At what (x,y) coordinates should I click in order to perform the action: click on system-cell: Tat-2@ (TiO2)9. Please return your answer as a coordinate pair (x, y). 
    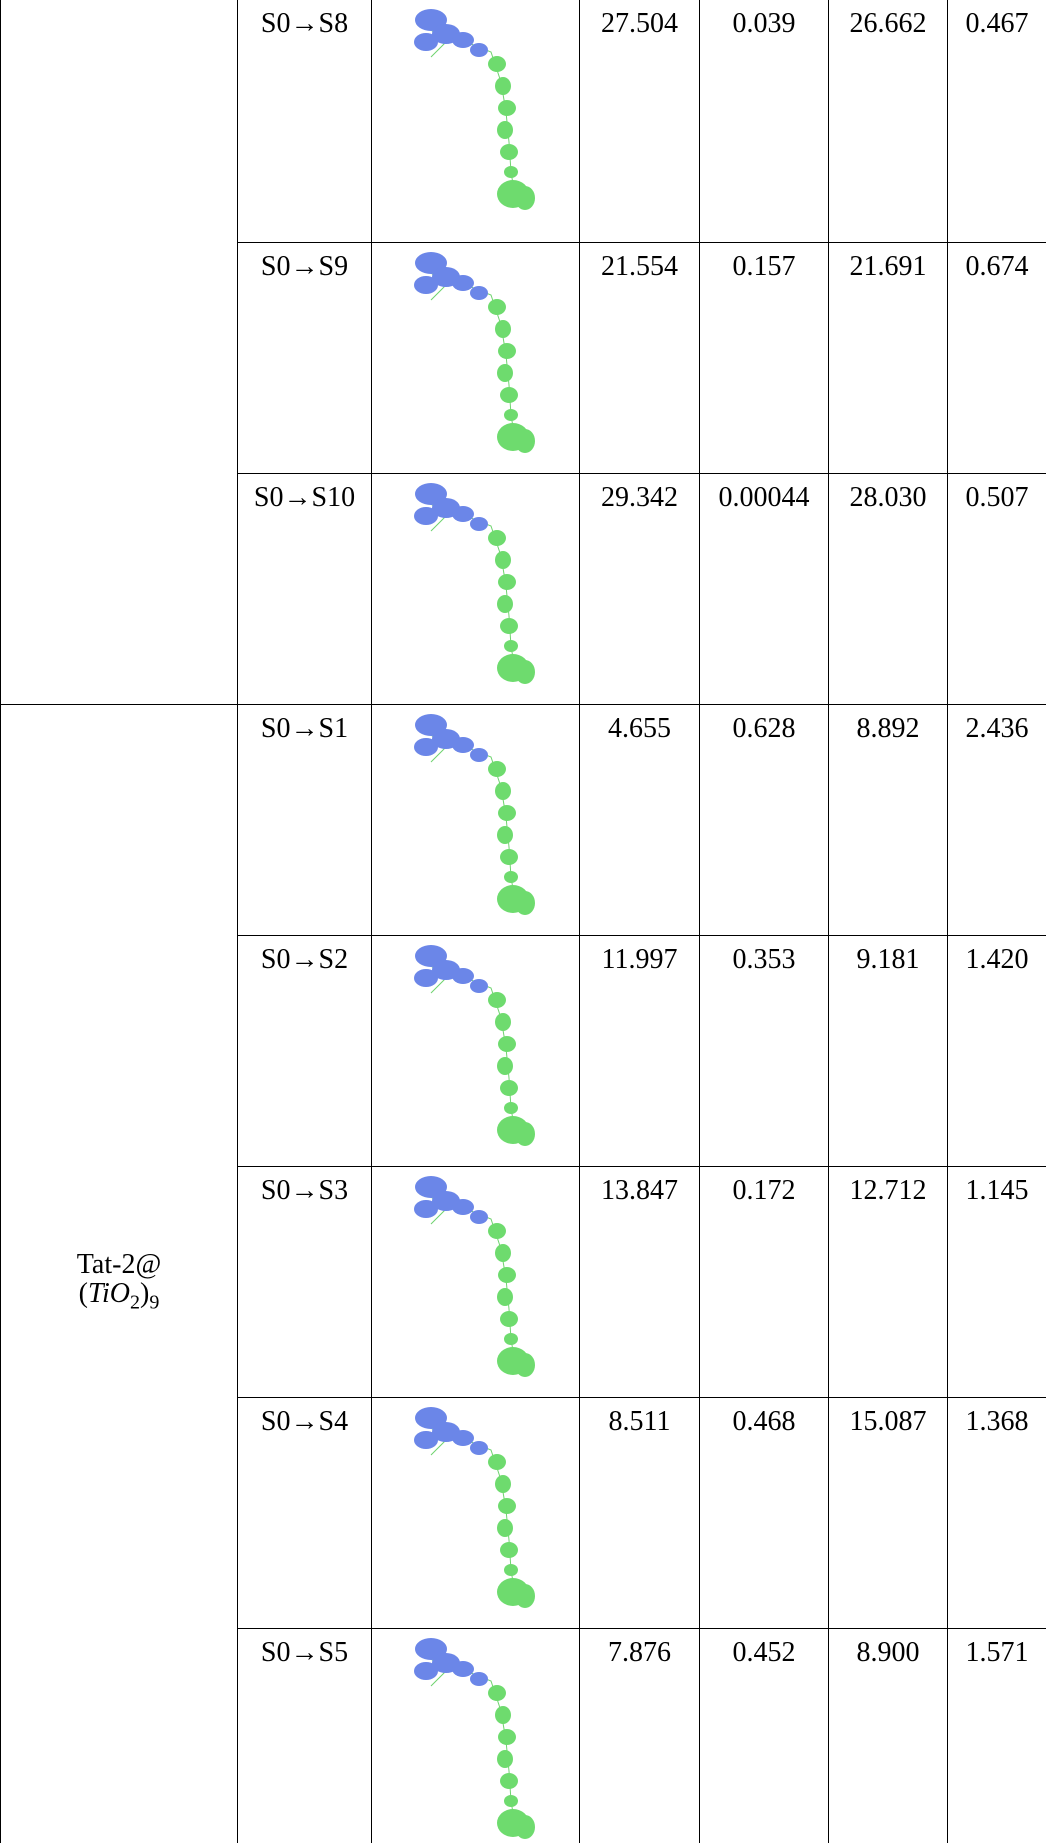
    Looking at the image, I should click on (119, 1273).